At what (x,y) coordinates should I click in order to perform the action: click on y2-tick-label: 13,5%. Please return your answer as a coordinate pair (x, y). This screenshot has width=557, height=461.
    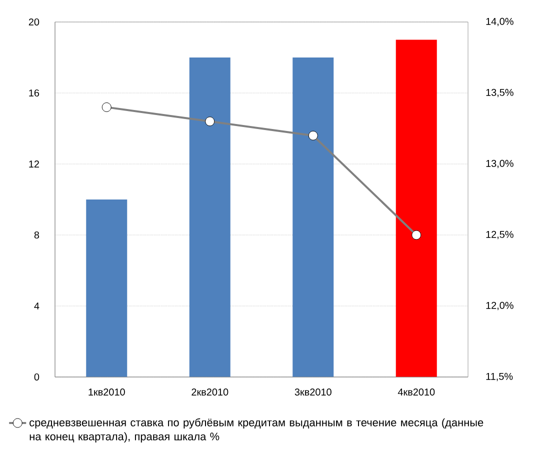
    Looking at the image, I should click on (500, 93).